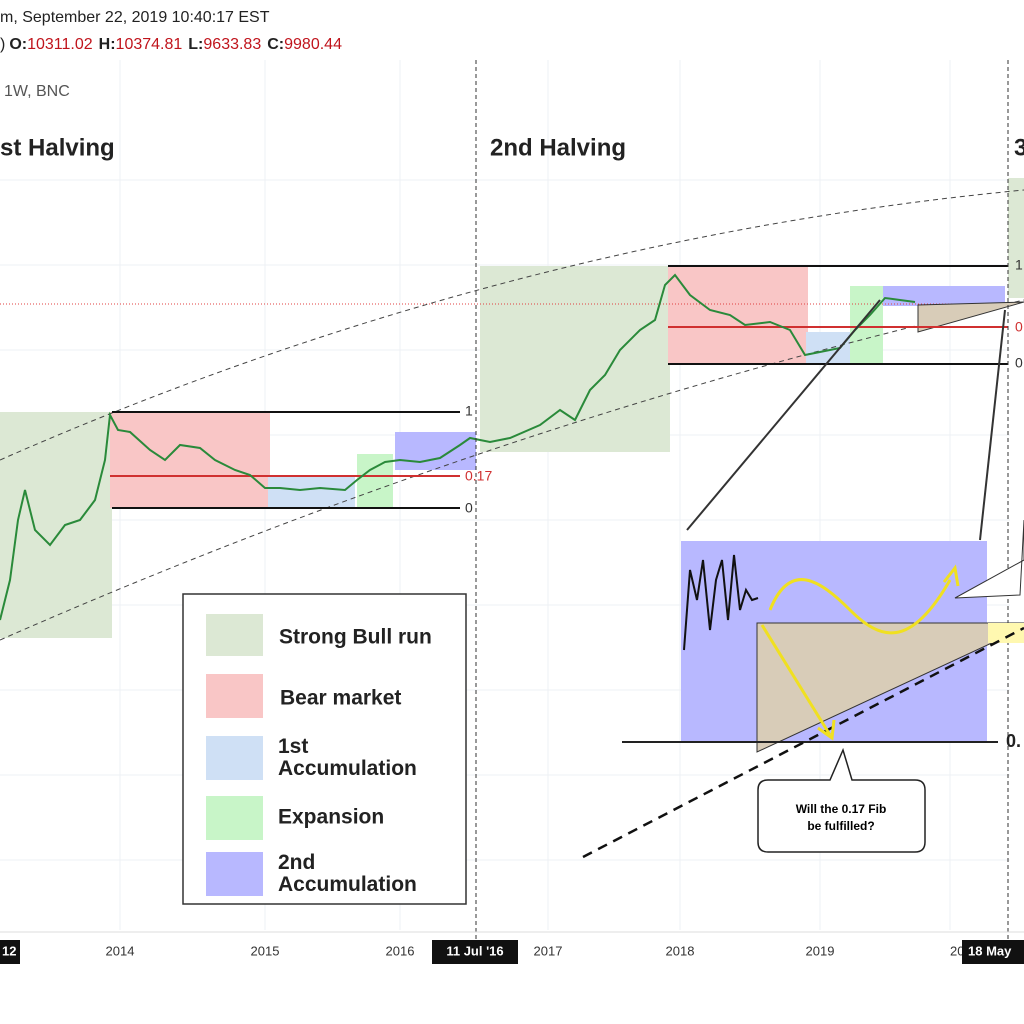 Image resolution: width=1024 pixels, height=1024 pixels. I want to click on x-tick-label: 2018, so click(680, 950).